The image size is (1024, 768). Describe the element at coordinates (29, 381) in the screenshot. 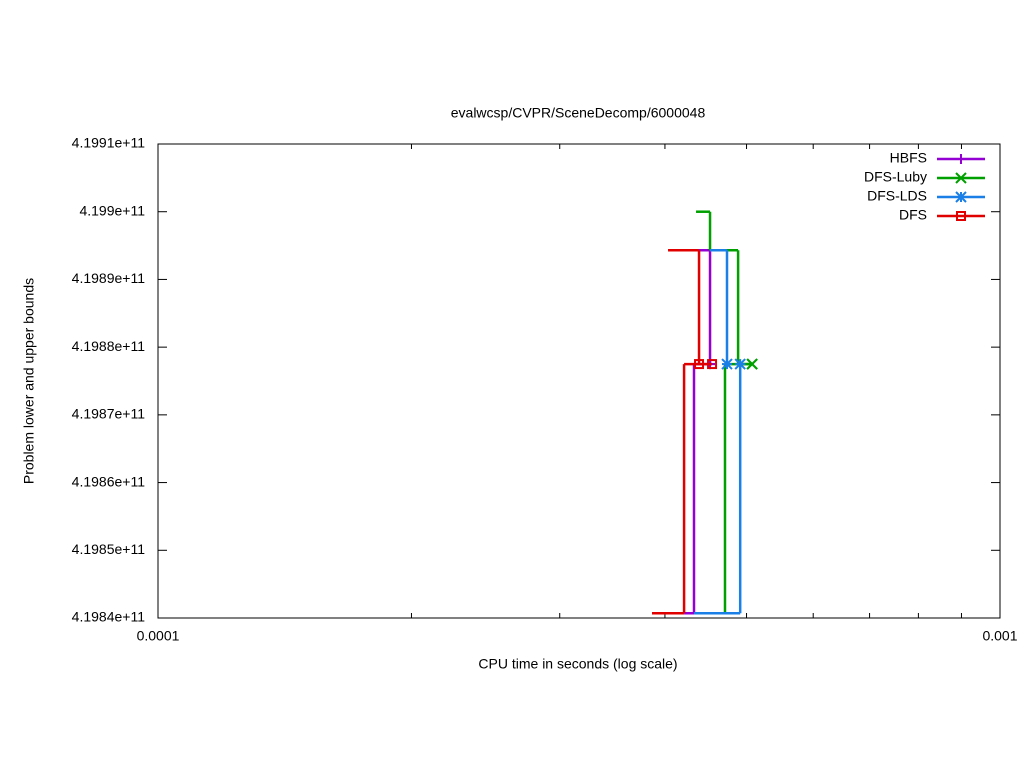

I see `y-axis-label: Problem lower and upper bounds` at that location.